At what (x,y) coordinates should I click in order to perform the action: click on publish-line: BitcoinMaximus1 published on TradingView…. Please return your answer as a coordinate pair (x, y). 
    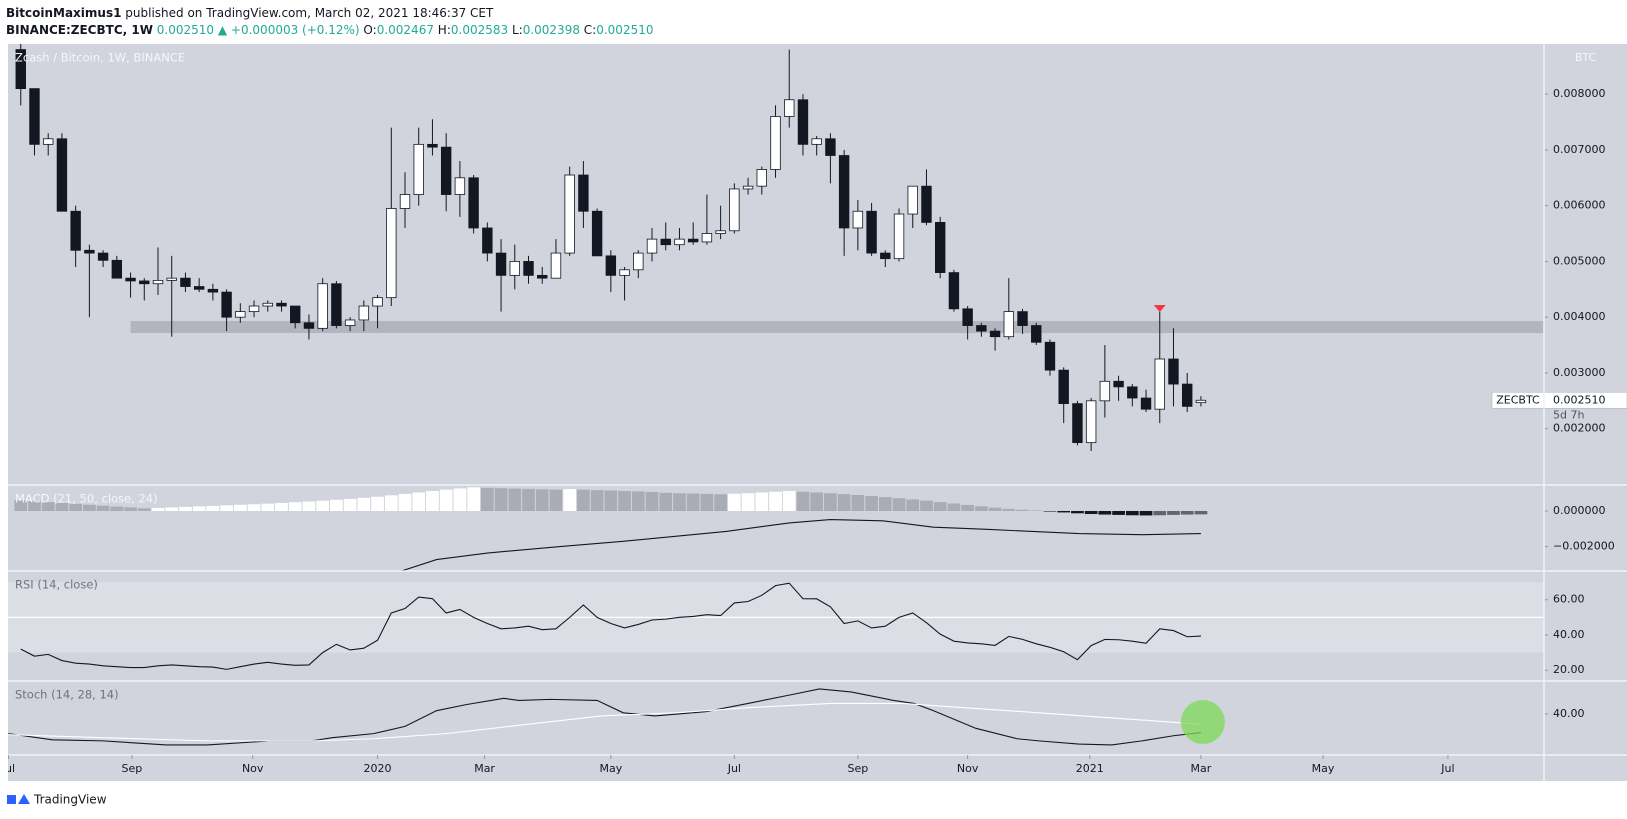
    Looking at the image, I should click on (250, 13).